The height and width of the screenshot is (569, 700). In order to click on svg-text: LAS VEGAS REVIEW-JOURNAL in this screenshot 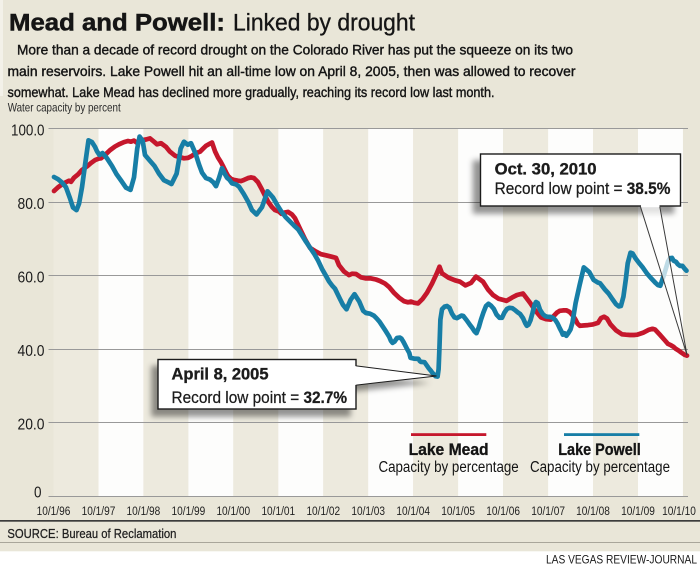, I will do `click(621, 560)`.